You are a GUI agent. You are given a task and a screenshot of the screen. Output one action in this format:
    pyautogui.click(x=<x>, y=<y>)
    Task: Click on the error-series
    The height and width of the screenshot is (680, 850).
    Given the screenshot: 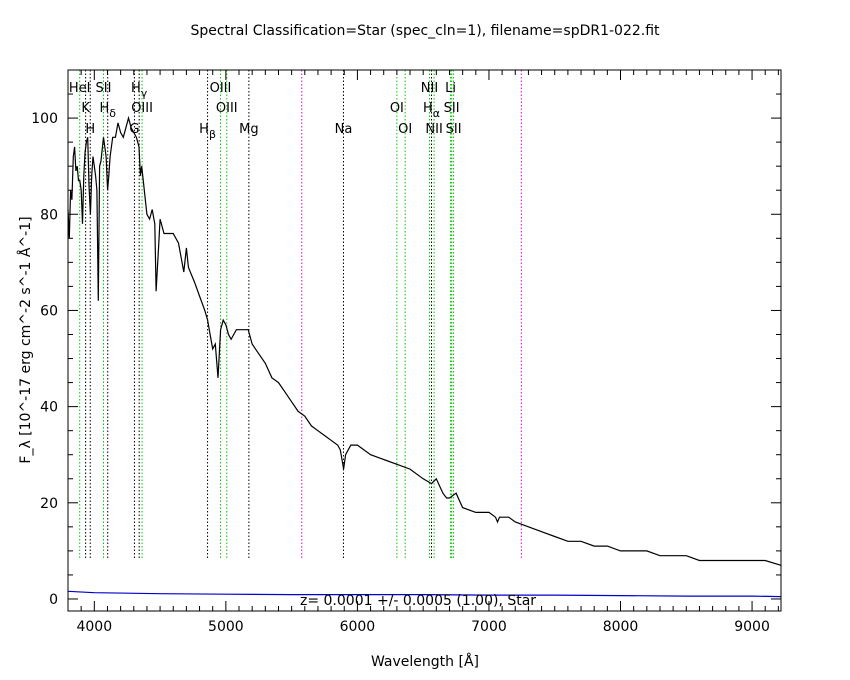 What is the action you would take?
    pyautogui.click(x=424, y=594)
    